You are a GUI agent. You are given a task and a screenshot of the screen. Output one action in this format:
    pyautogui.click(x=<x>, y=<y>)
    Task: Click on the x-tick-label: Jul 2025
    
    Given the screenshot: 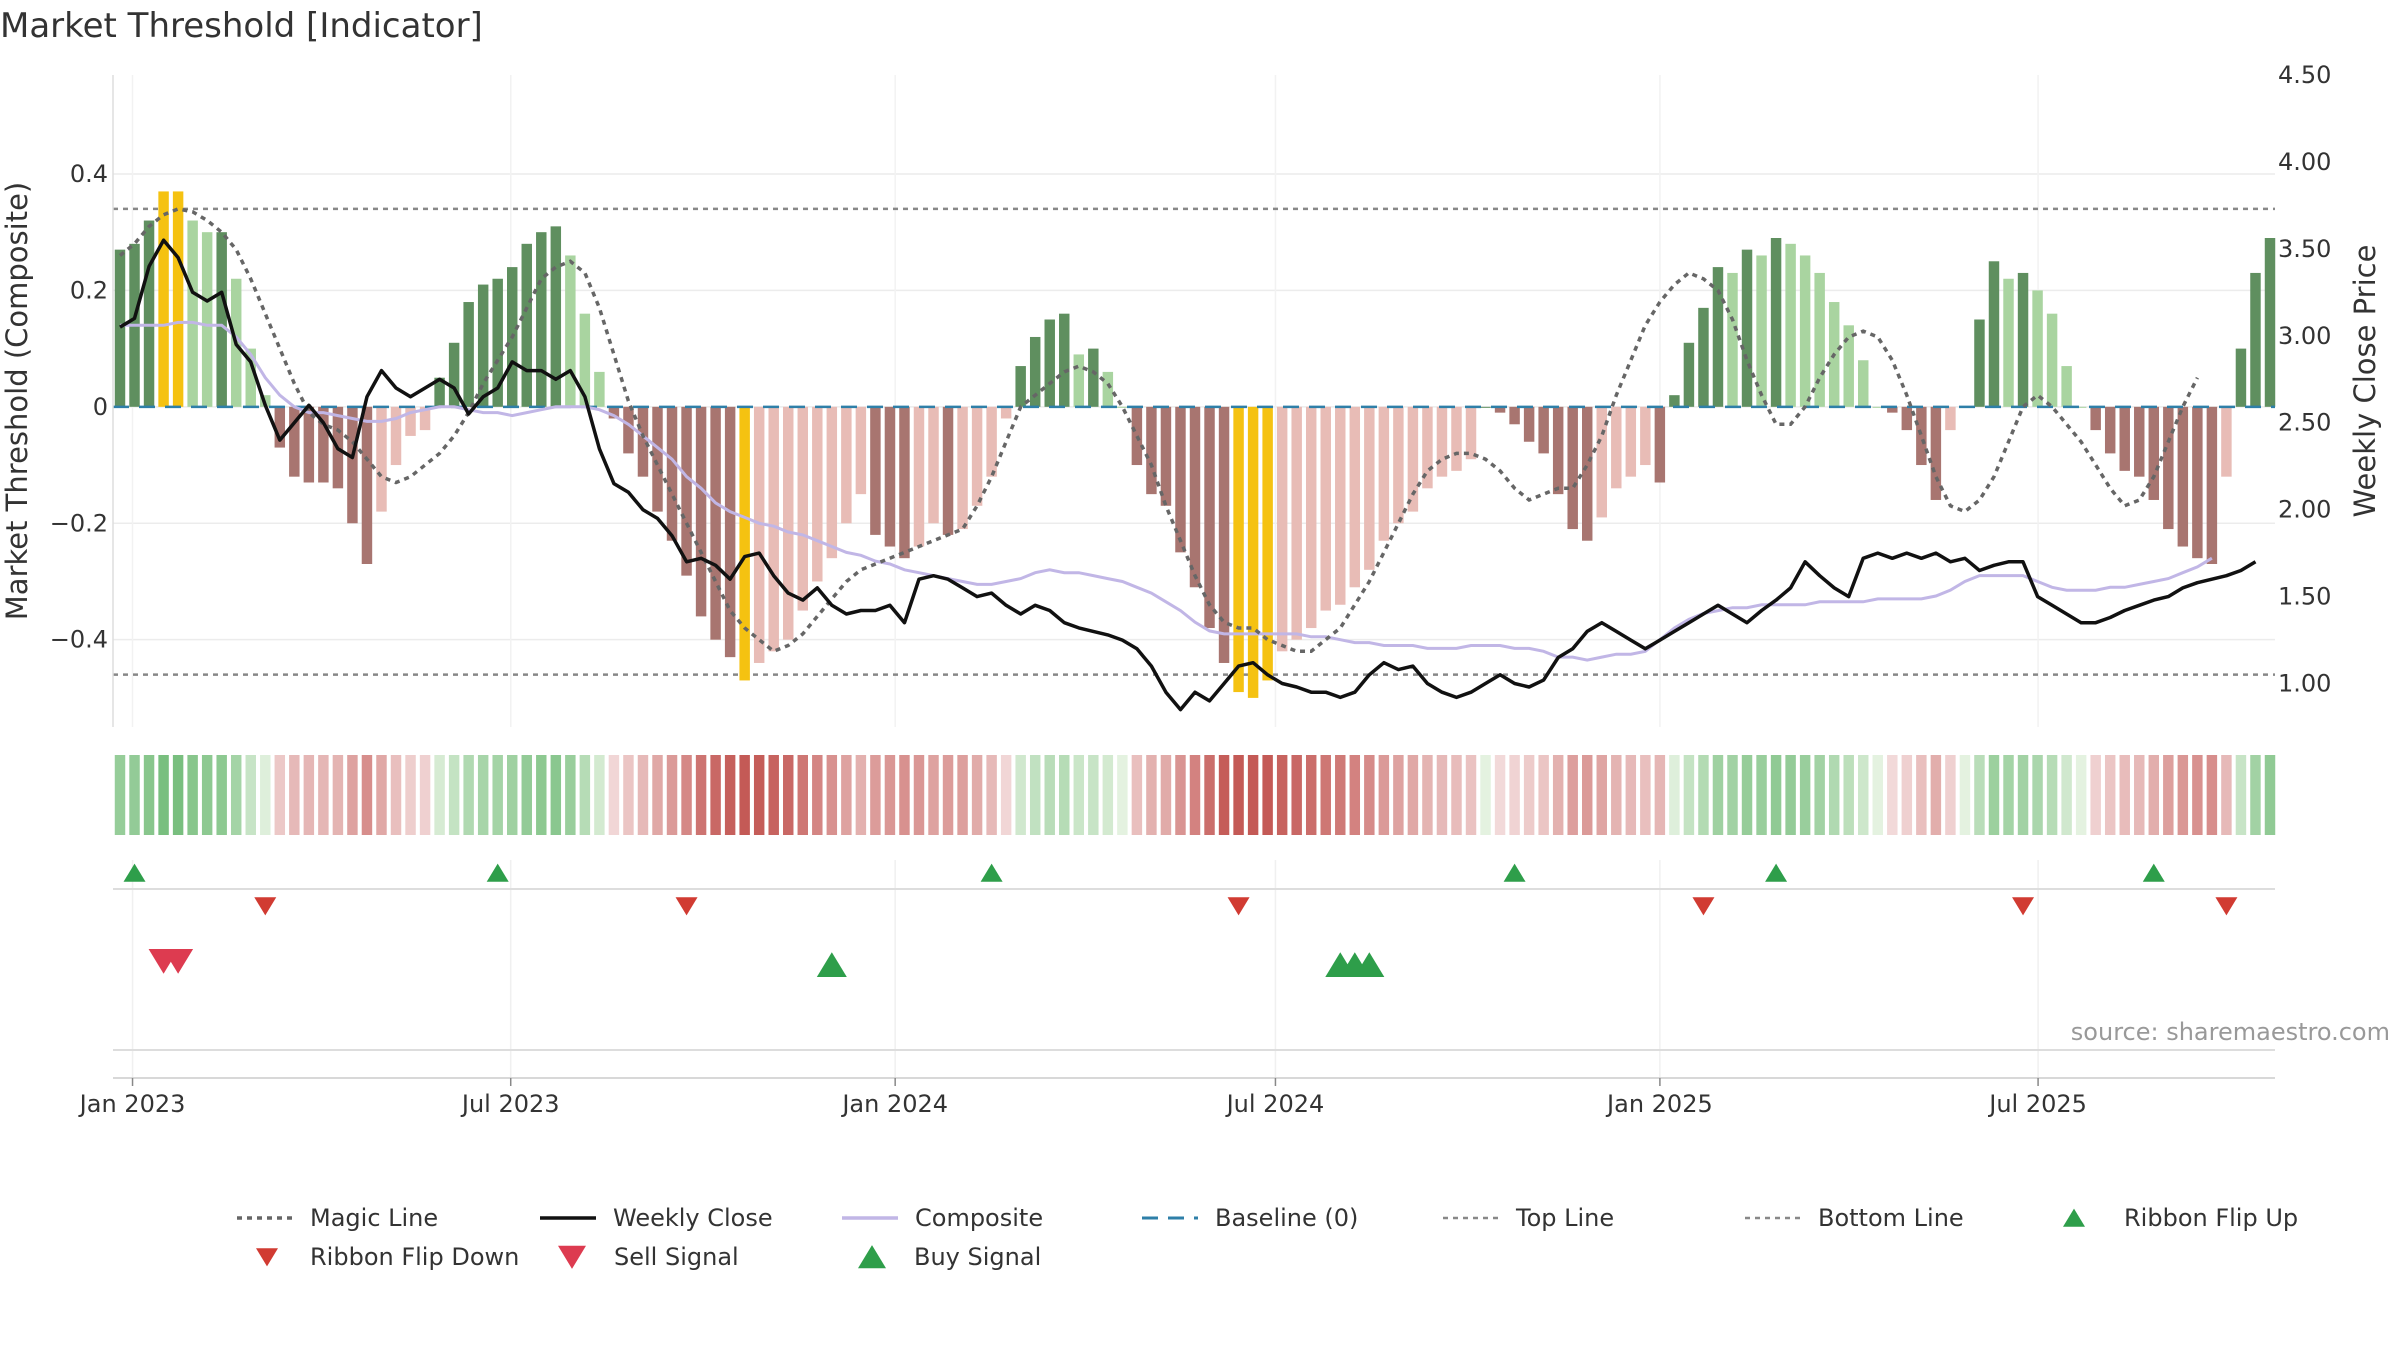 What is the action you would take?
    pyautogui.click(x=2037, y=1104)
    